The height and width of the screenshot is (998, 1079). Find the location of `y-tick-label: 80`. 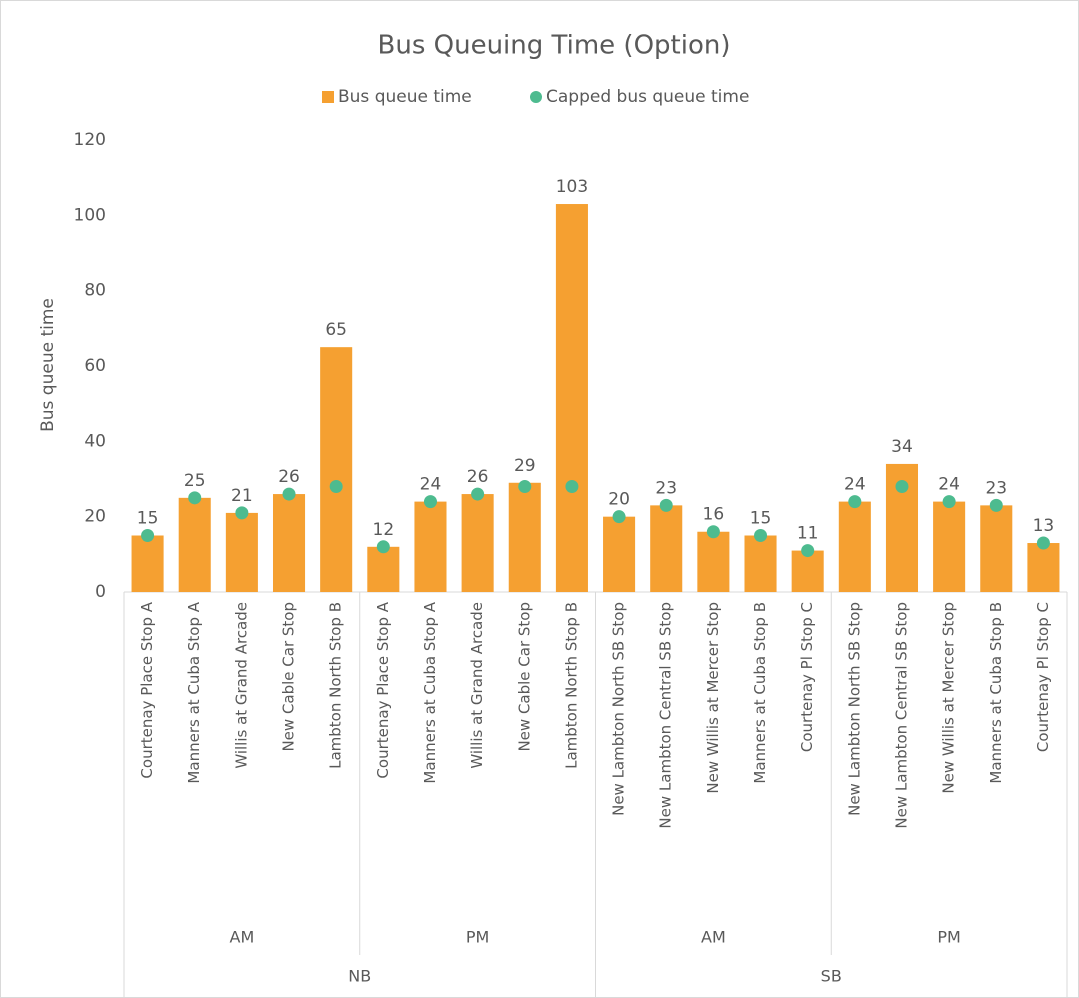

y-tick-label: 80 is located at coordinates (95, 291).